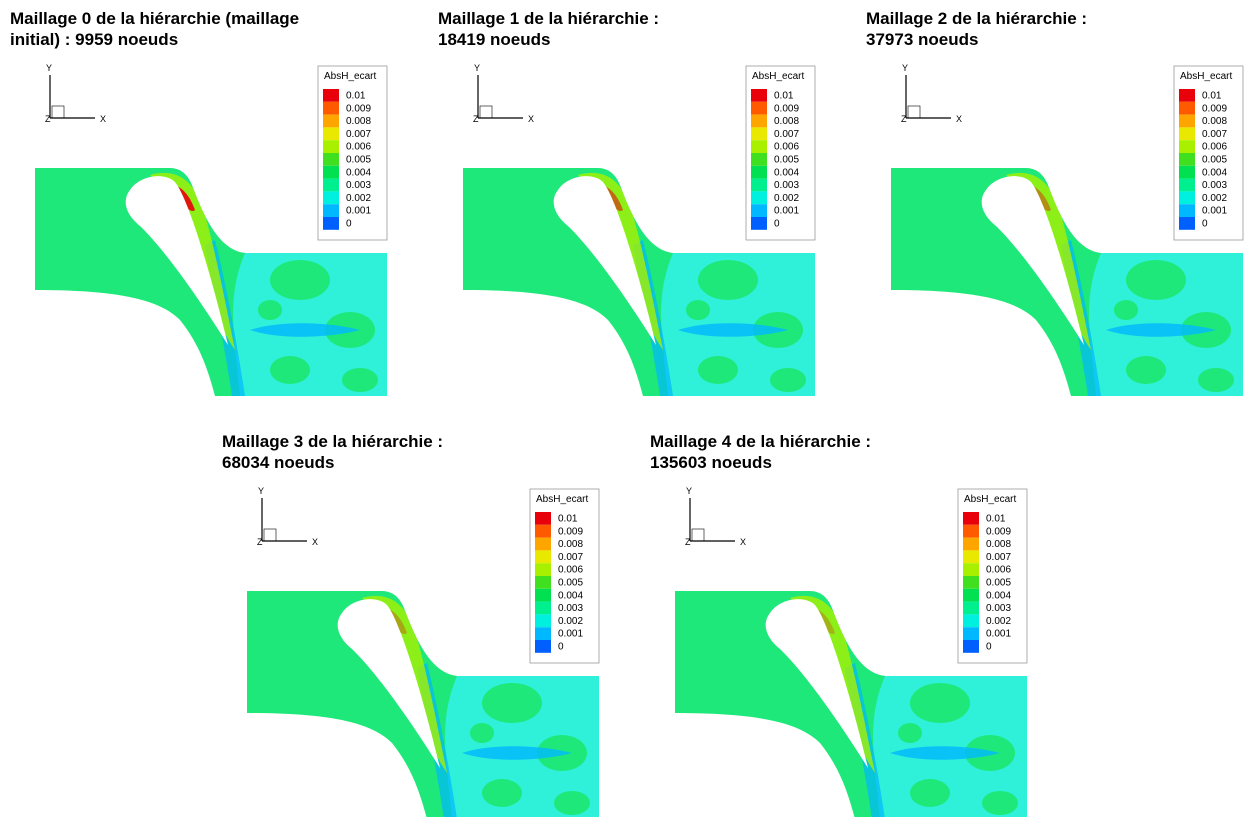 The image size is (1245, 817). I want to click on panel-title: Maillage 2 de la hiérarchie :, so click(976, 18).